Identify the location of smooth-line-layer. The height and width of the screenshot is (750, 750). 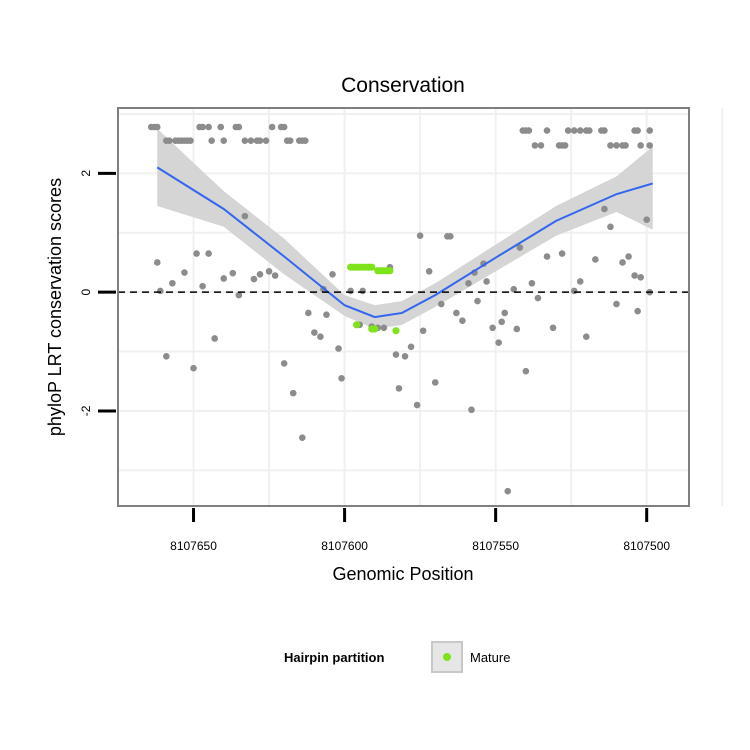
(405, 242).